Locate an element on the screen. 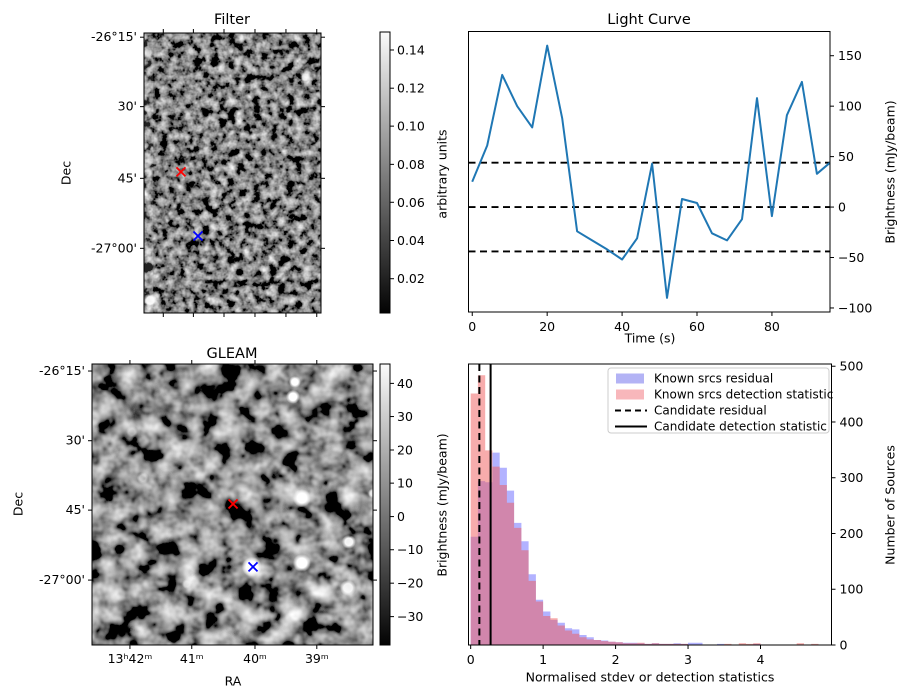 The height and width of the screenshot is (699, 907). filter-plot: -26°15' 30' 45' -27°00' is located at coordinates (208, 173).